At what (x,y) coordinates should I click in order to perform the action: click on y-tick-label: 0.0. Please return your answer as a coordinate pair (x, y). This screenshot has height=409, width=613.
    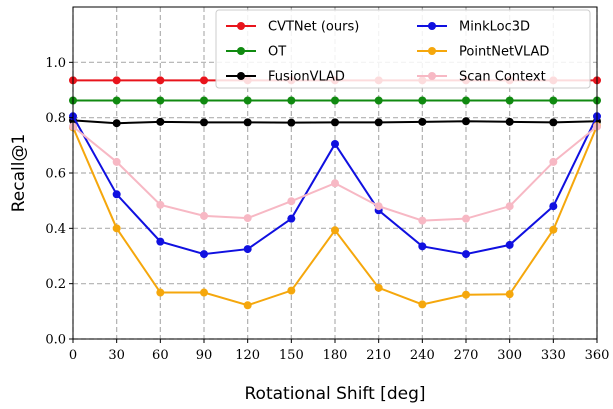
    Looking at the image, I should click on (55, 340).